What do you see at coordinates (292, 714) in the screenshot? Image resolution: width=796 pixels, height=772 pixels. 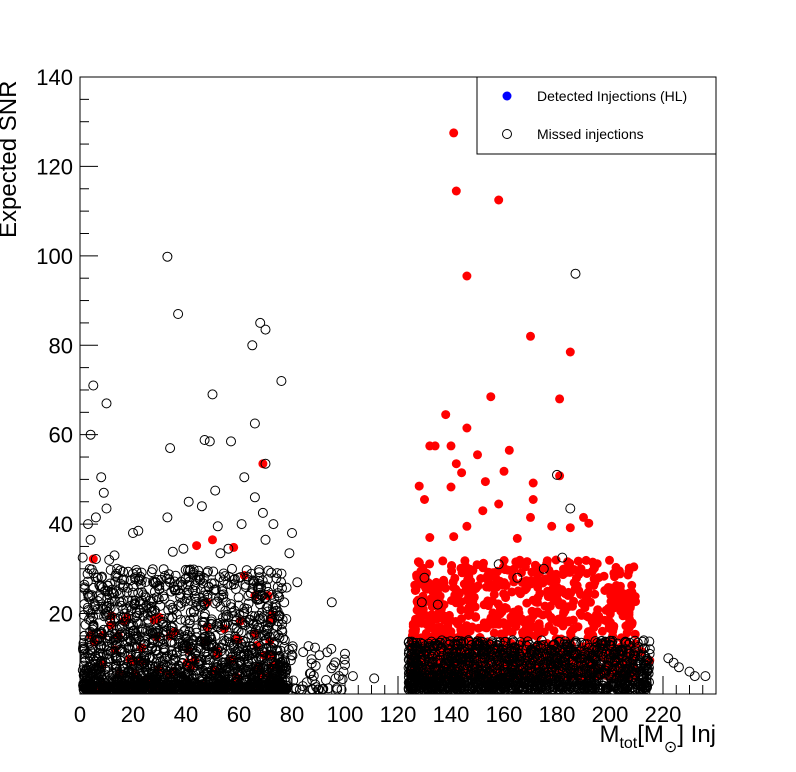 I see `x-tick-label: 80` at bounding box center [292, 714].